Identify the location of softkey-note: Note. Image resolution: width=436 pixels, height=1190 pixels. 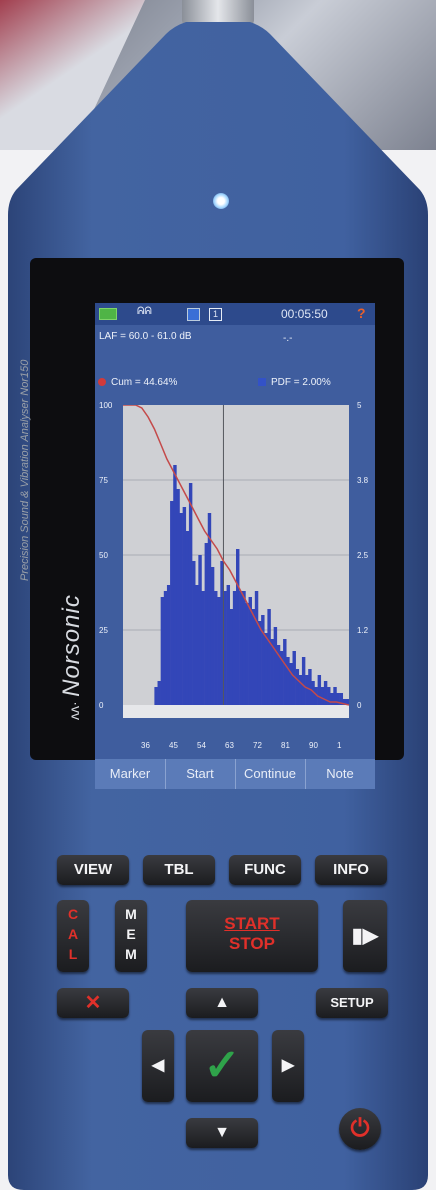
(340, 773).